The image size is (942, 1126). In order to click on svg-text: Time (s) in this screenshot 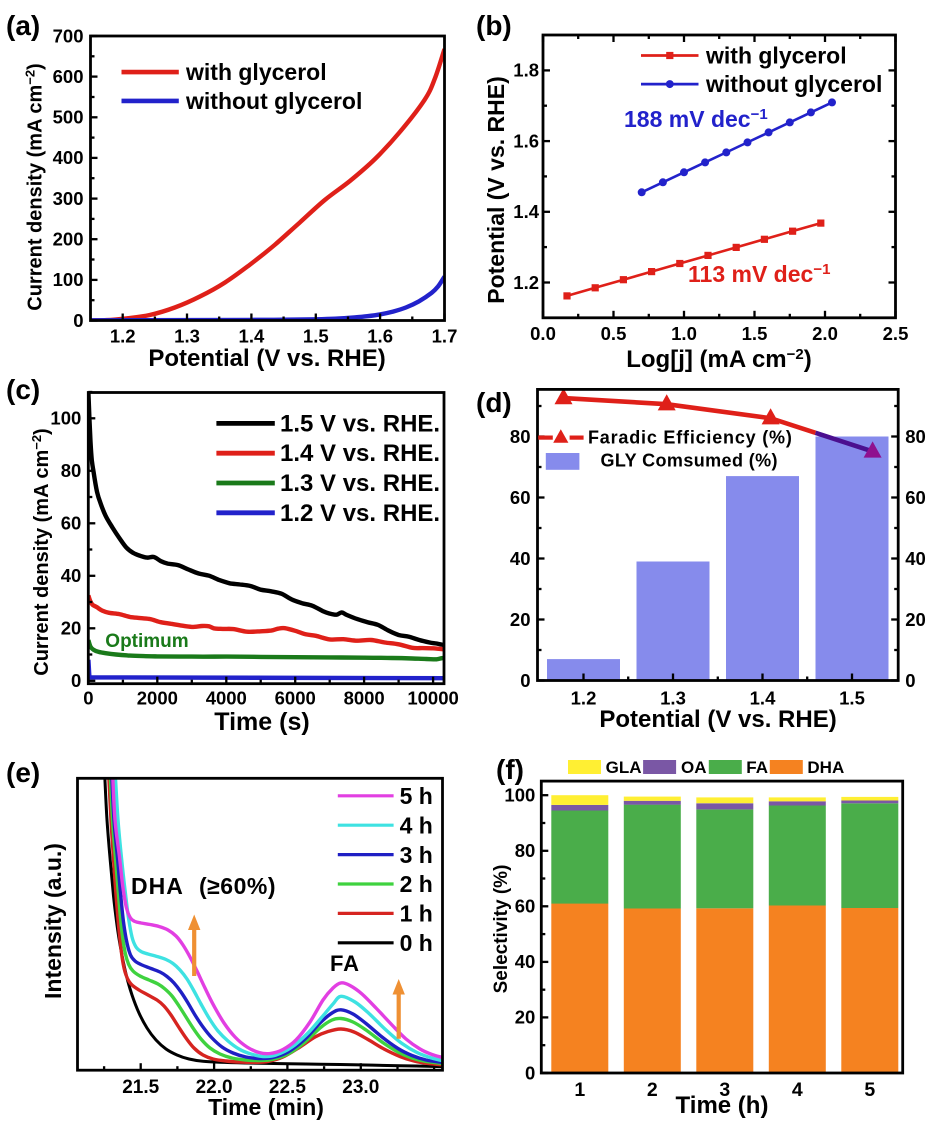, I will do `click(261, 722)`.